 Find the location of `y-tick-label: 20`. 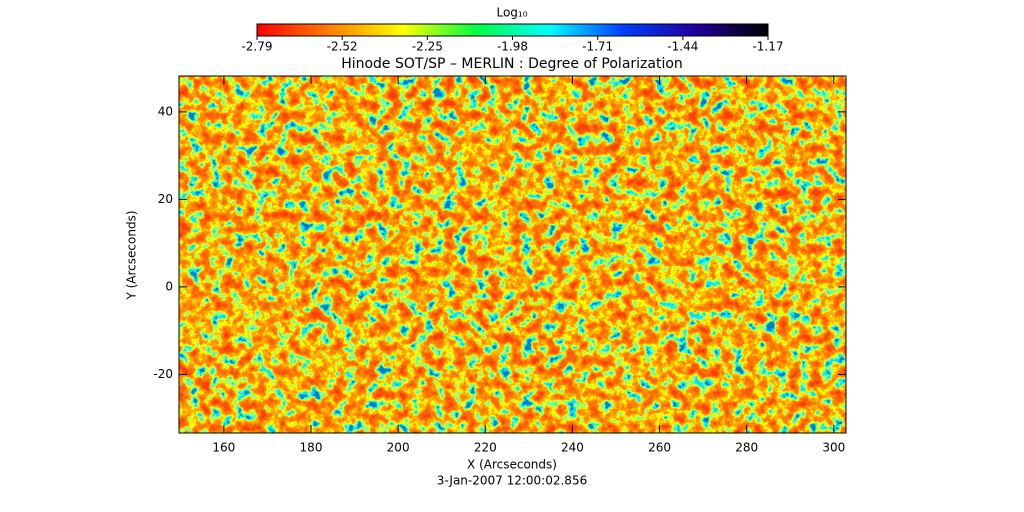

y-tick-label: 20 is located at coordinates (165, 199).